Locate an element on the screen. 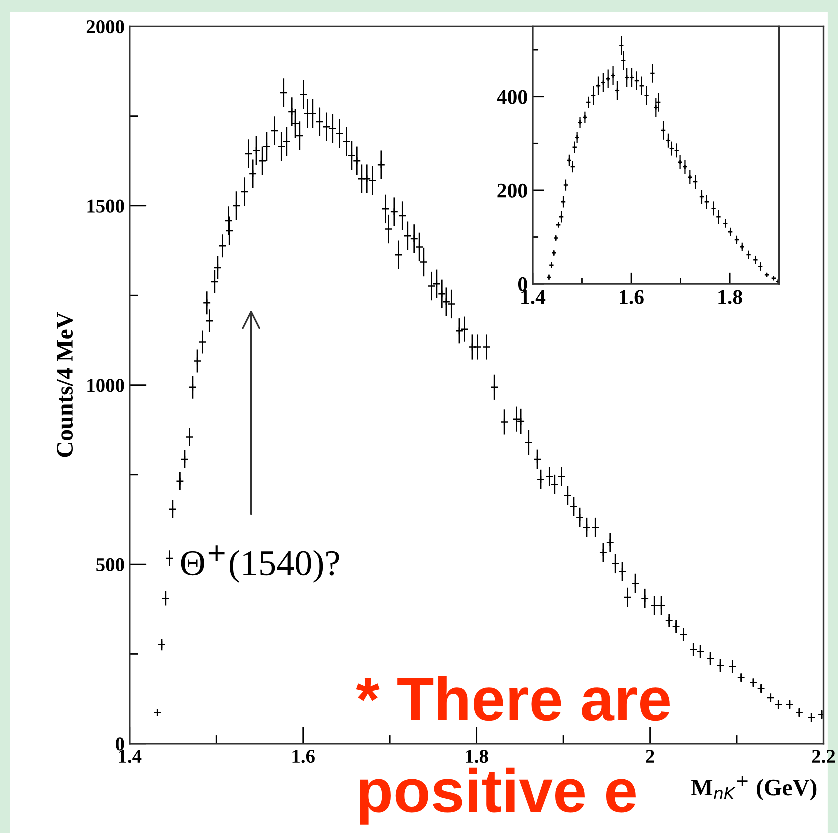  y-tick-label: 500 is located at coordinates (110, 565).